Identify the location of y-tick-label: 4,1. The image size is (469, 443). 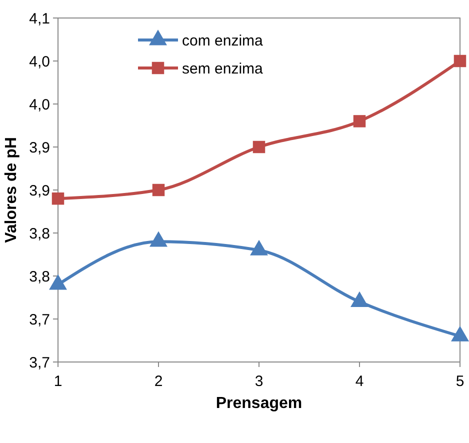
(39, 19).